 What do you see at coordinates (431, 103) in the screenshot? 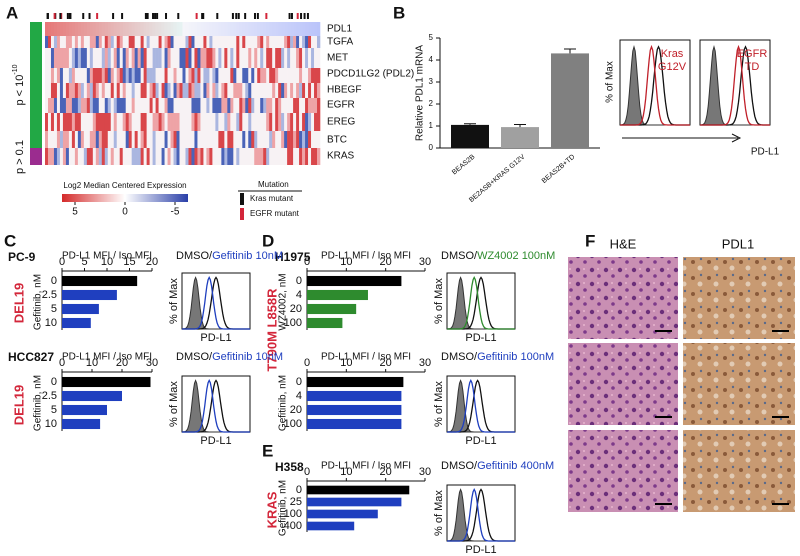
I see `y-tick-label: 2` at bounding box center [431, 103].